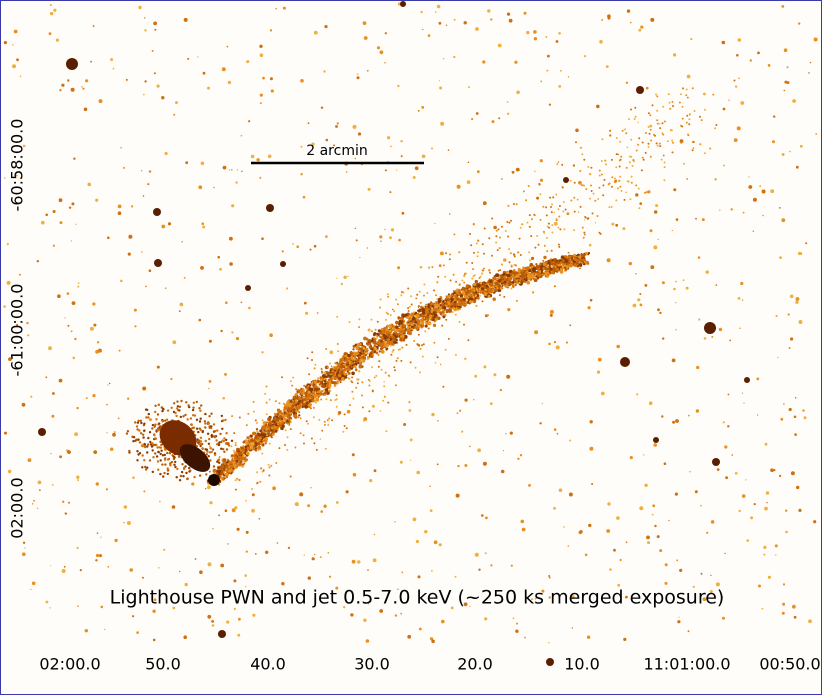 The image size is (822, 695). I want to click on ra-tick-label: 11:01:00.0, so click(686, 664).